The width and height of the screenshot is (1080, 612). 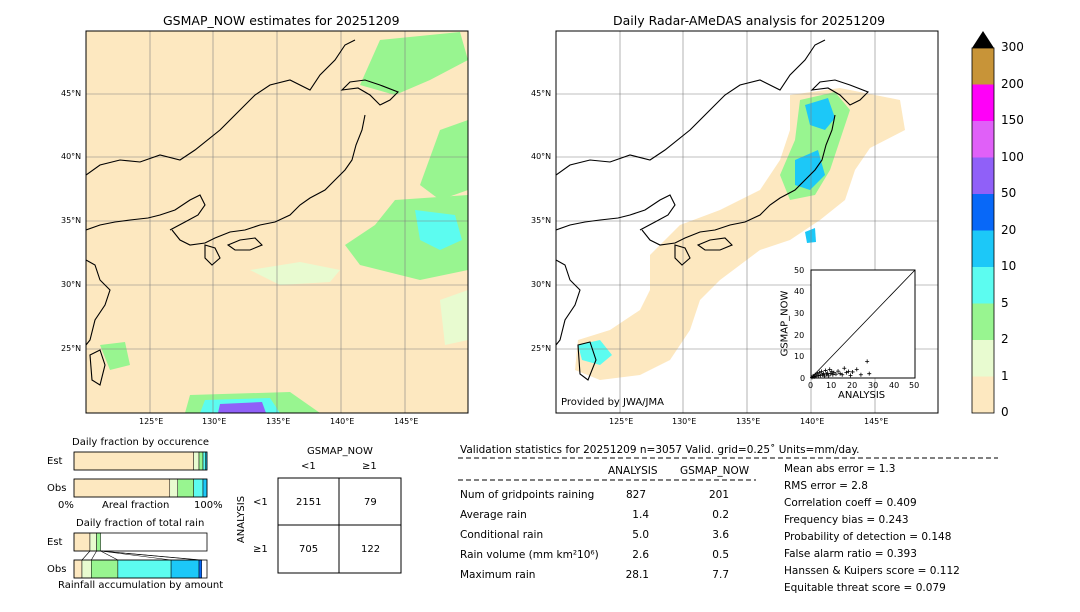 What do you see at coordinates (260, 502) in the screenshot?
I see `contingency-row-lt: <1` at bounding box center [260, 502].